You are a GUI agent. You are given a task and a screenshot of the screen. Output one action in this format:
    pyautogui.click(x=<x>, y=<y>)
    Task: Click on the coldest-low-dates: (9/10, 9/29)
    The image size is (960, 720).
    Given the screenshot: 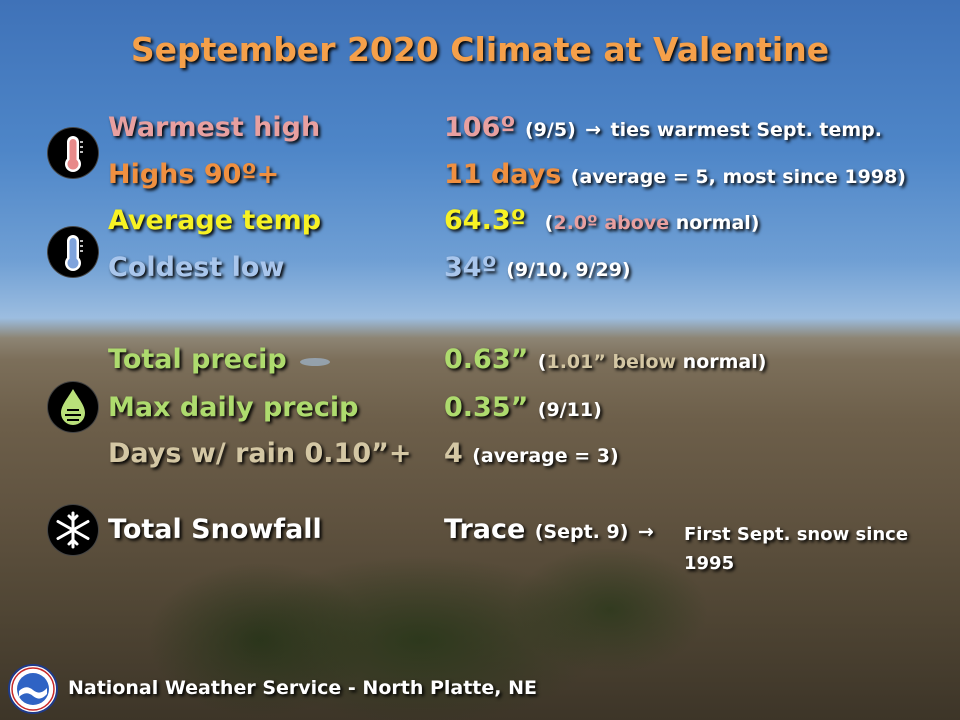 What is the action you would take?
    pyautogui.click(x=568, y=270)
    